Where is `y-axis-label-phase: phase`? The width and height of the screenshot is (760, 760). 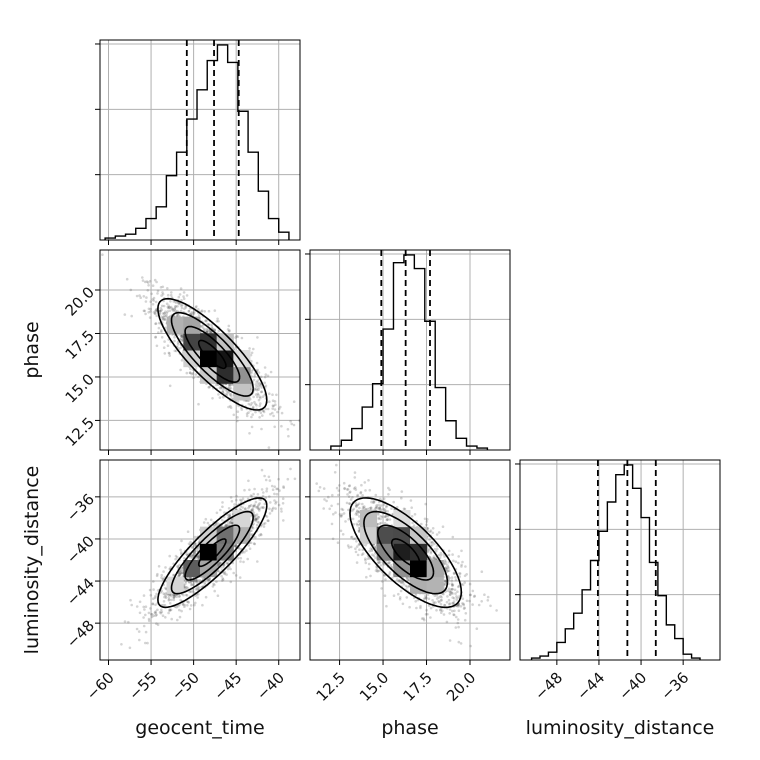 y-axis-label-phase: phase is located at coordinates (32, 349).